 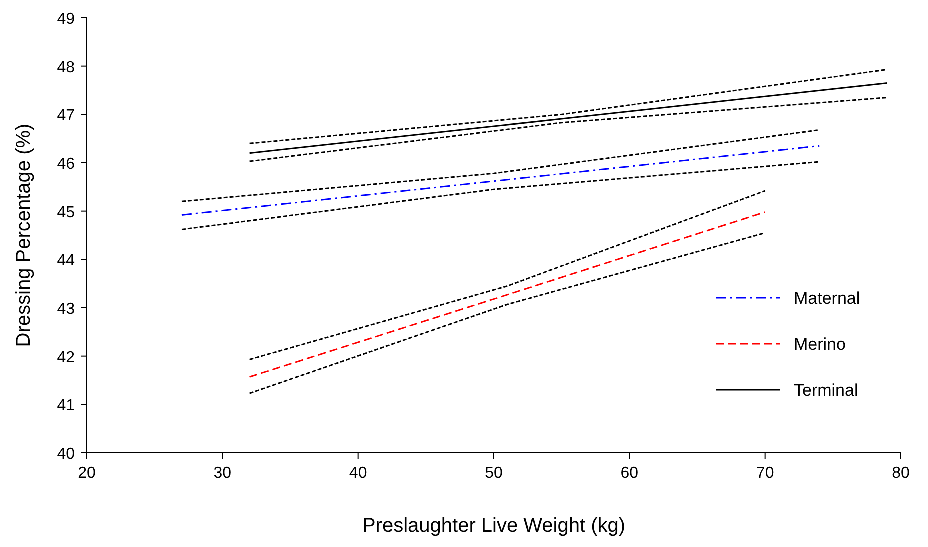 What do you see at coordinates (765, 473) in the screenshot?
I see `x-tick-label: 70` at bounding box center [765, 473].